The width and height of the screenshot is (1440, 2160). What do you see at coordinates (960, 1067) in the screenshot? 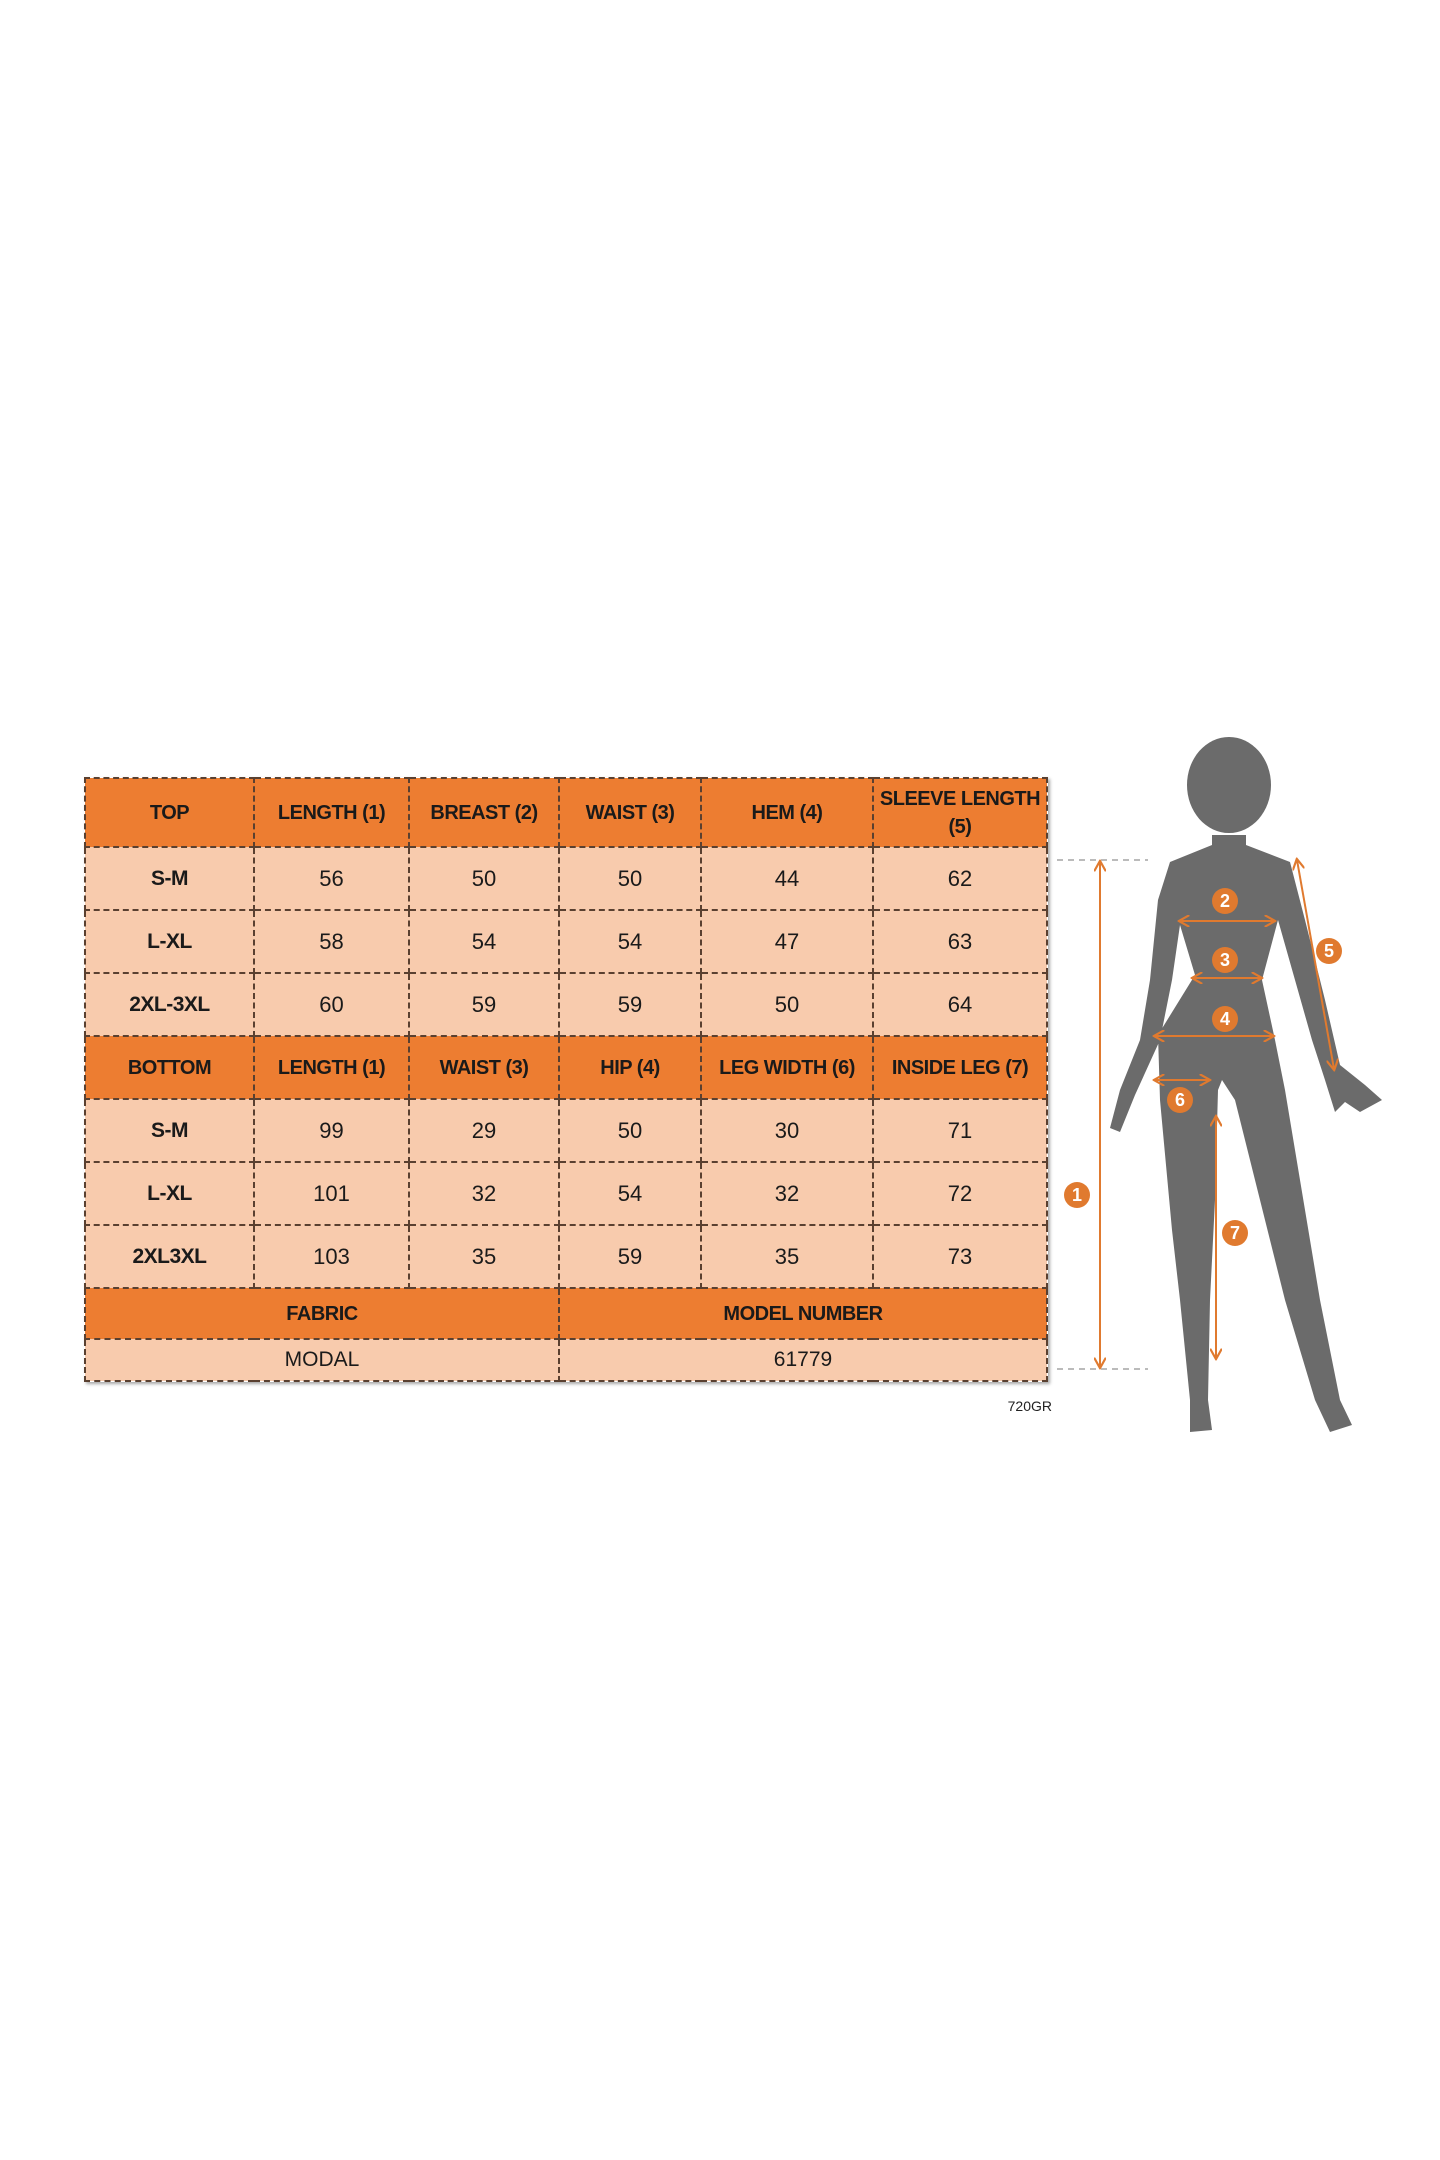
I see `column-header: INSIDE LEG (7)` at bounding box center [960, 1067].